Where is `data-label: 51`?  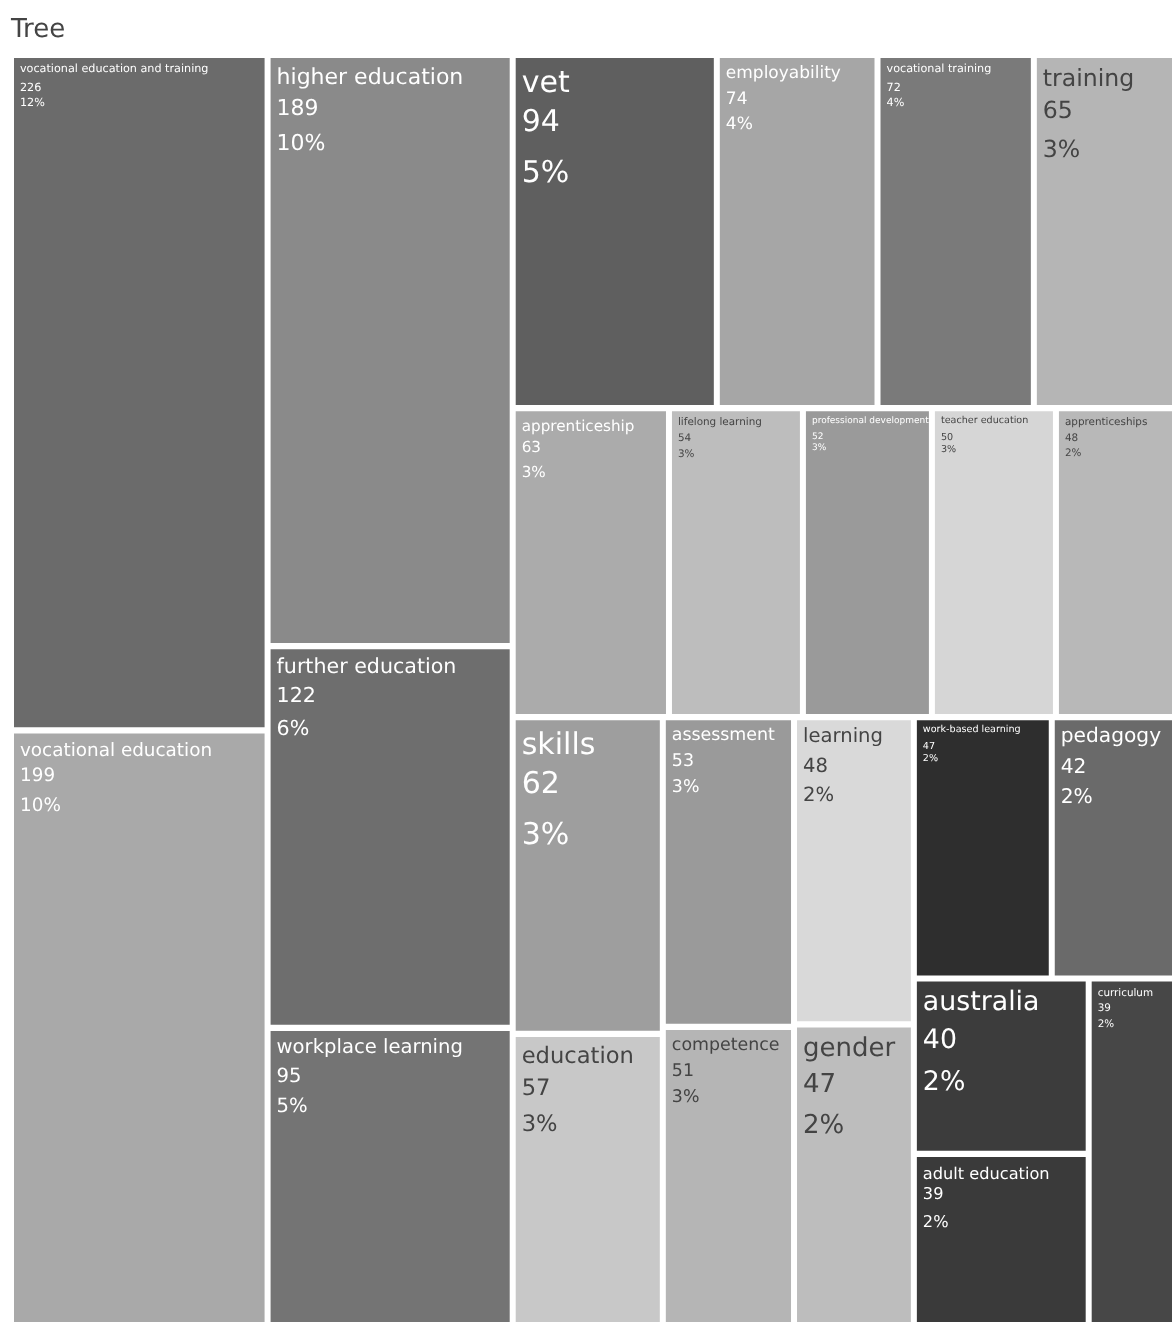 data-label: 51 is located at coordinates (682, 1072).